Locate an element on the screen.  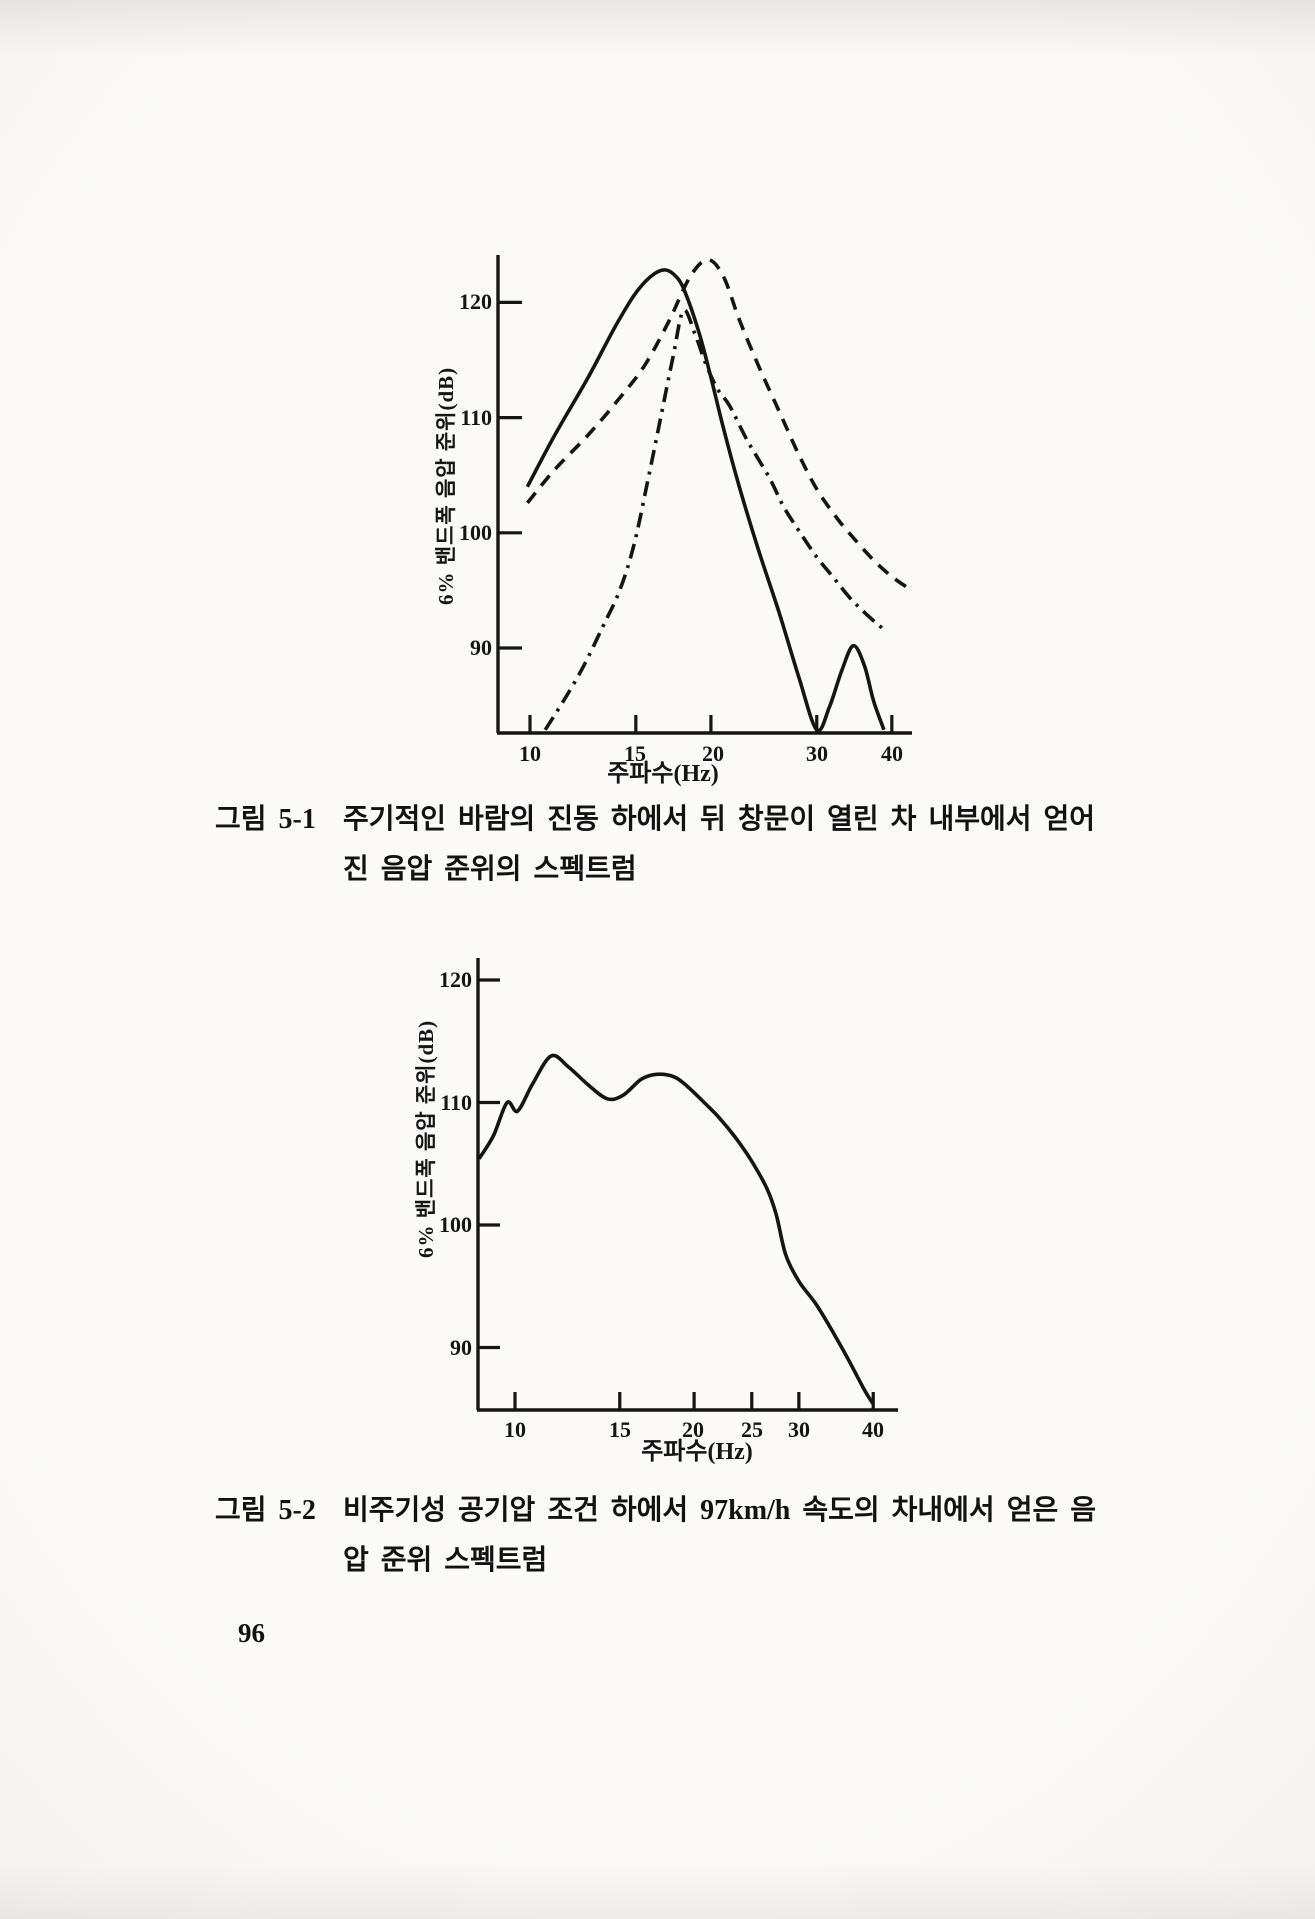
figure-2-plot is located at coordinates (687, 1185).